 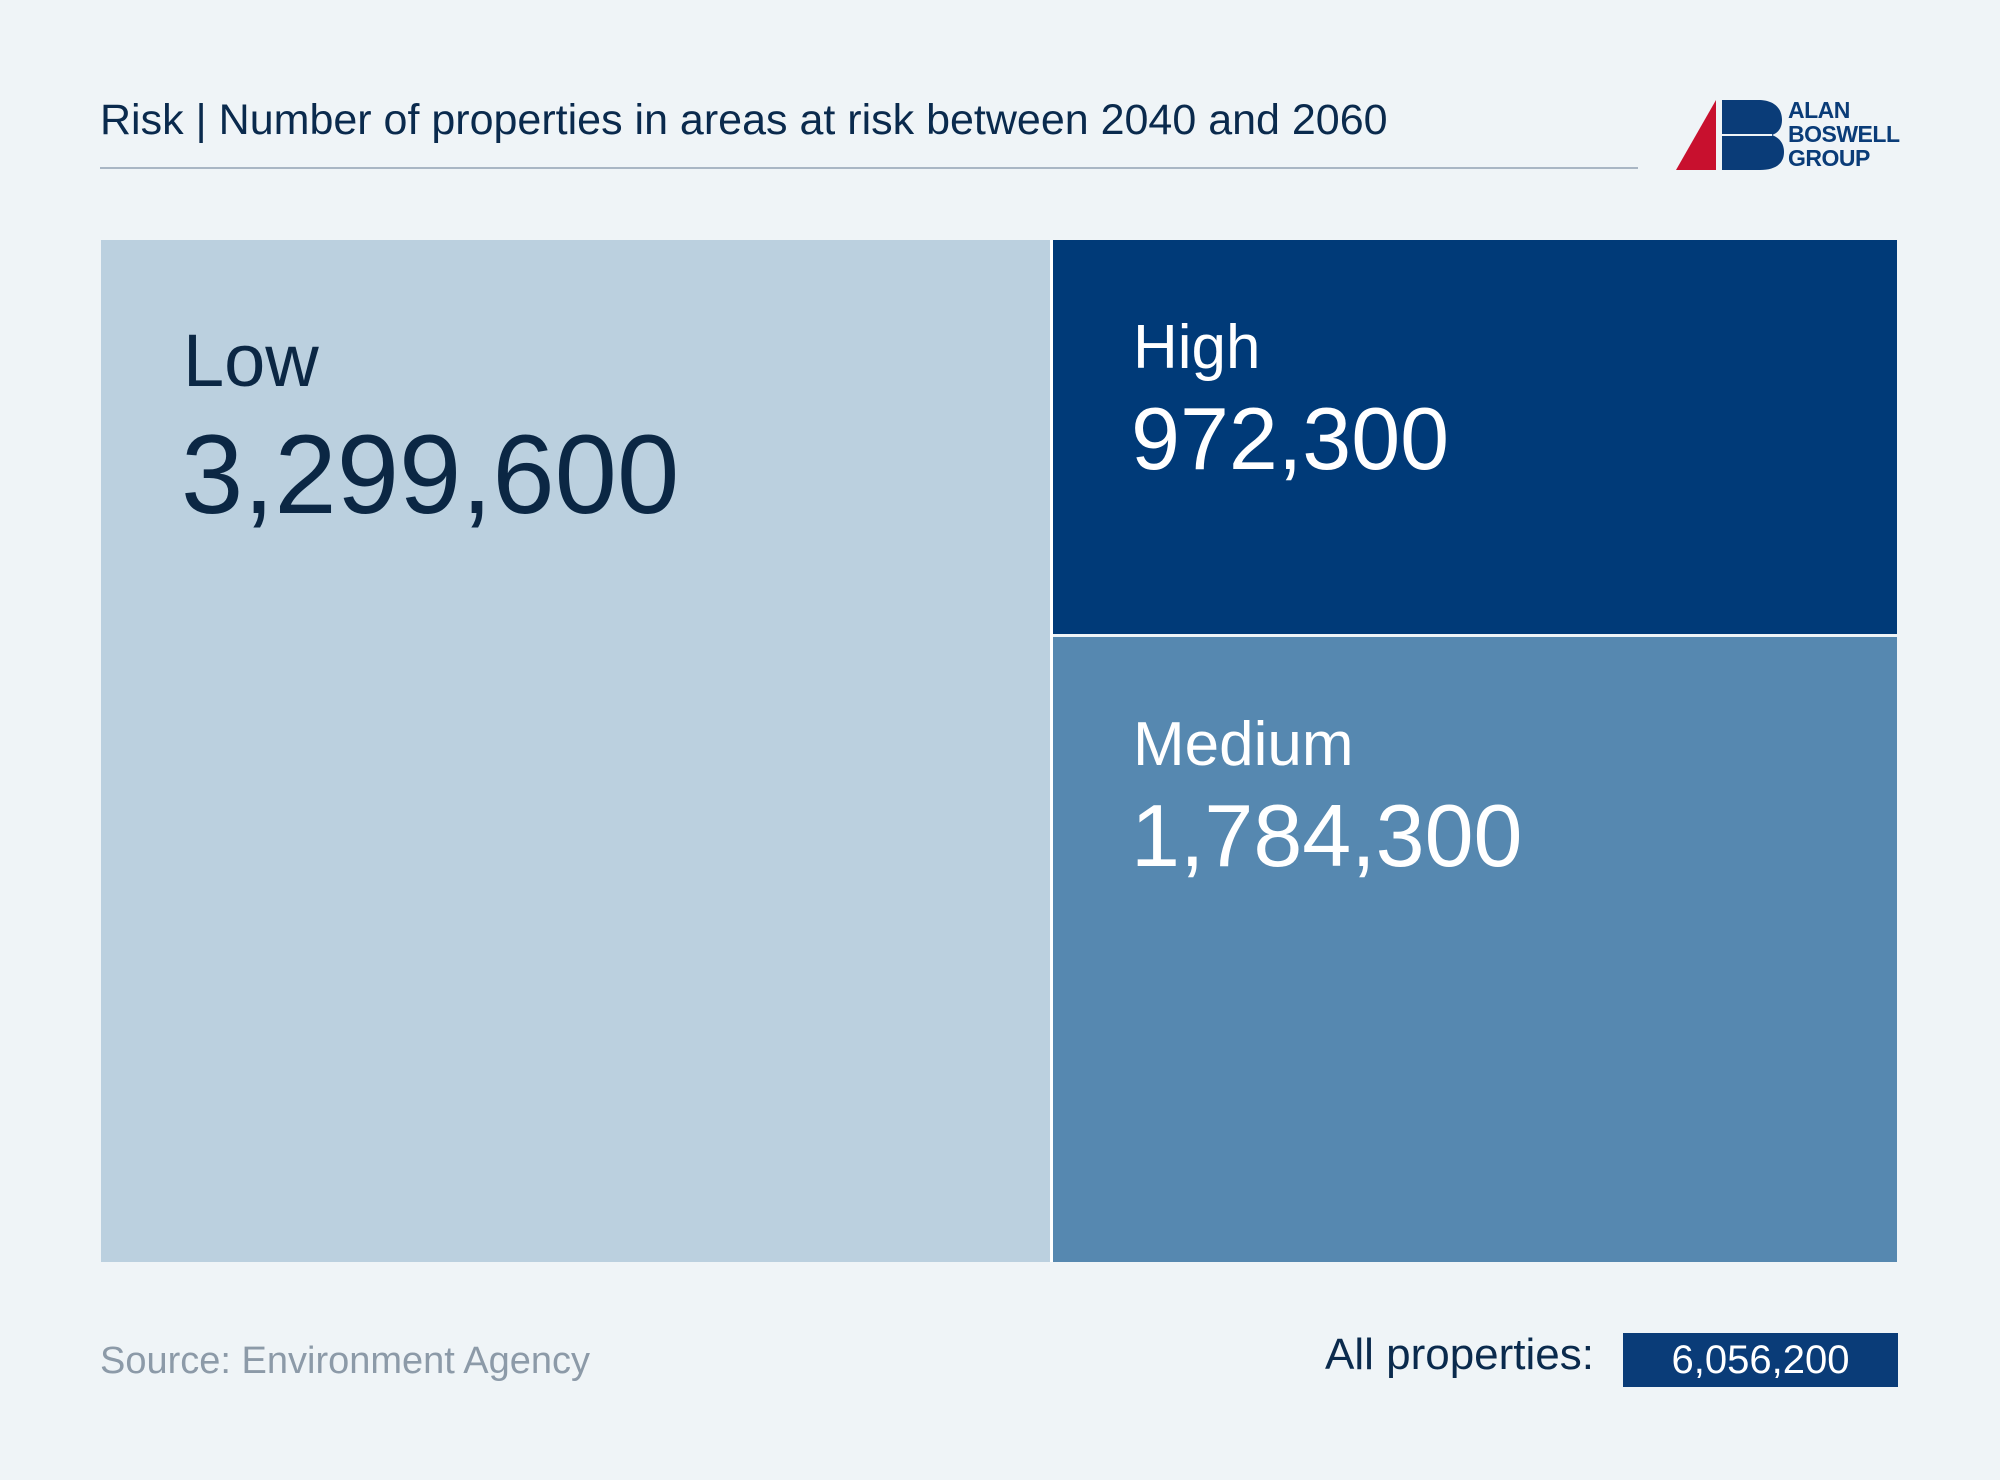 I want to click on logo-wordmark: ALAN BOSWELL GROUP, so click(x=1844, y=134).